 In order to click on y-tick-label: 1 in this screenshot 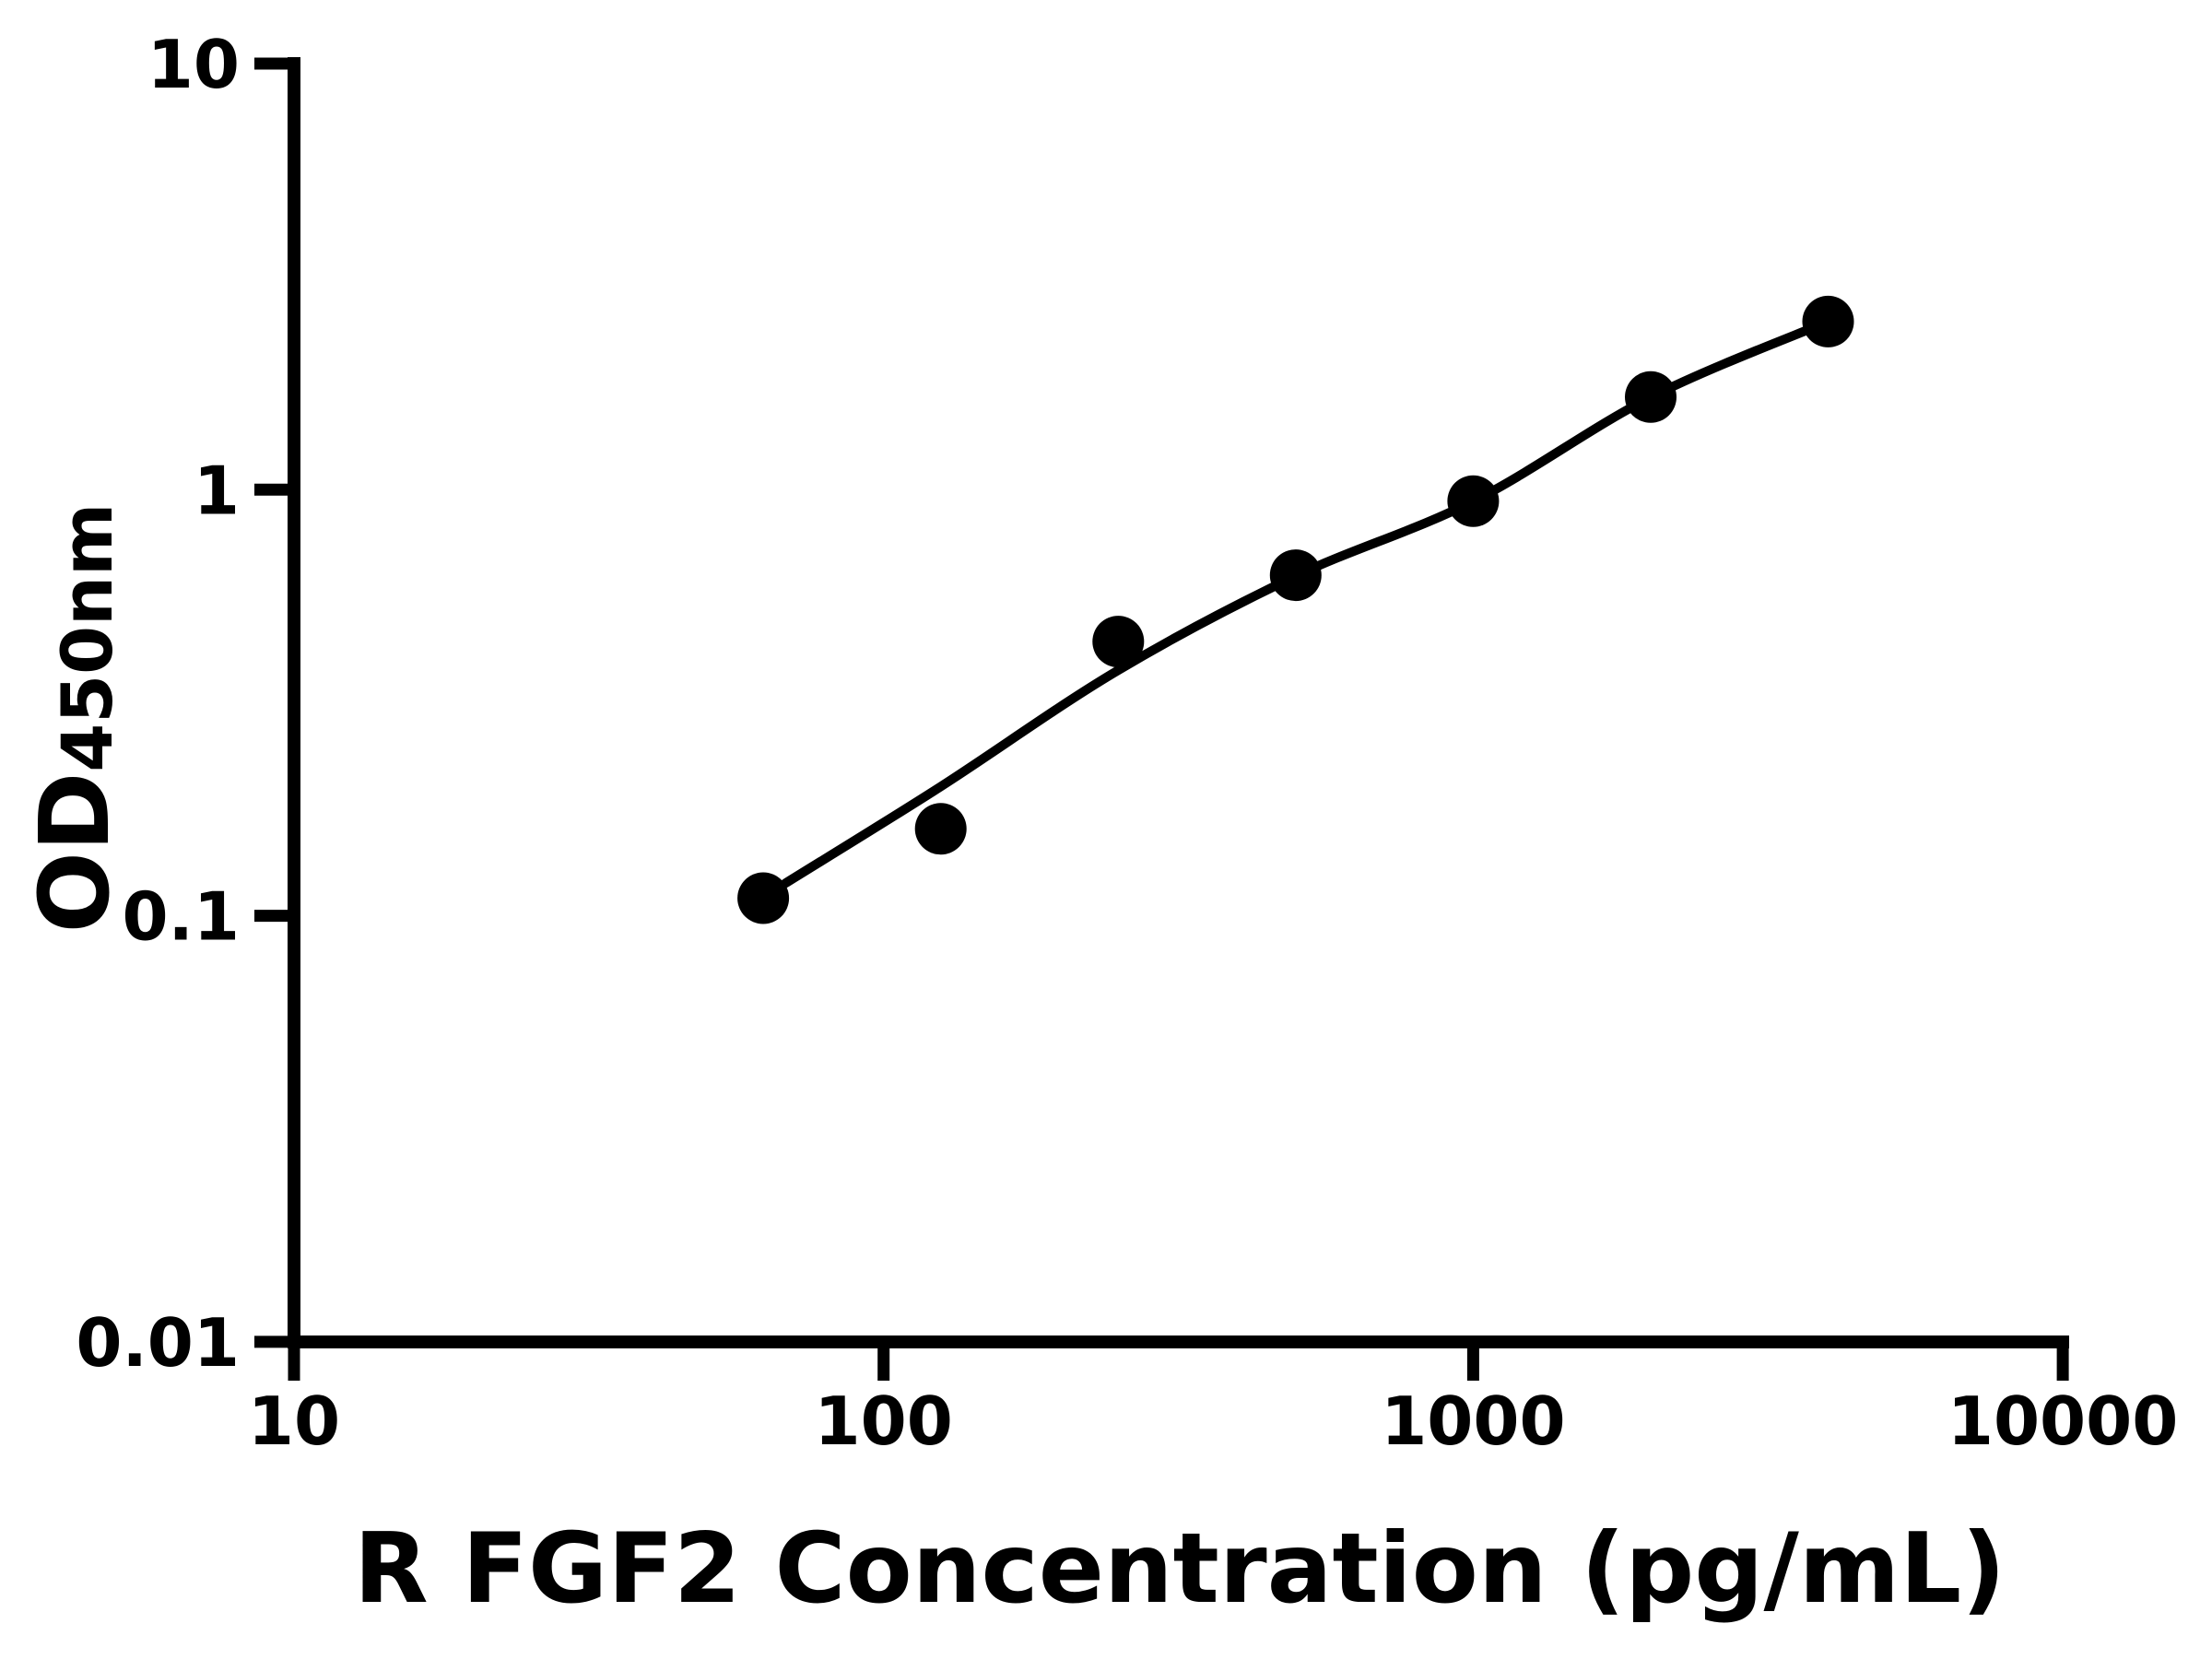, I will do `click(217, 490)`.